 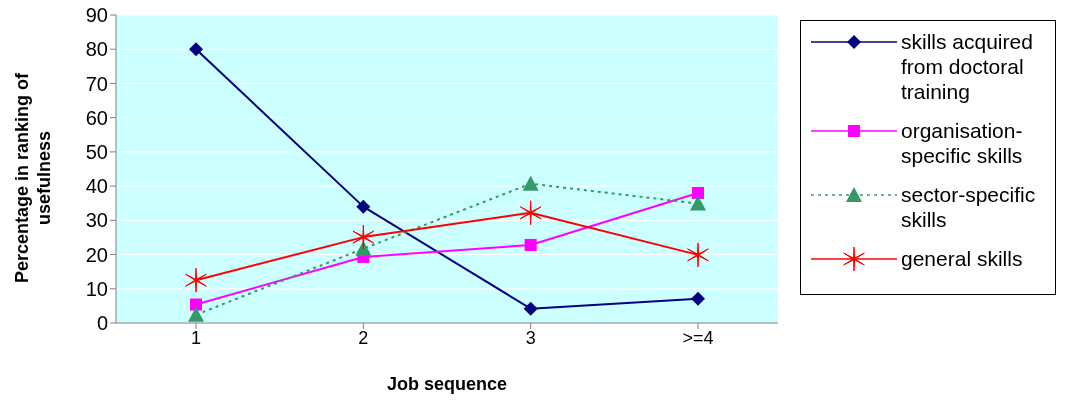 What do you see at coordinates (967, 66) in the screenshot?
I see `legend-label: skills acquired from doctoral training` at bounding box center [967, 66].